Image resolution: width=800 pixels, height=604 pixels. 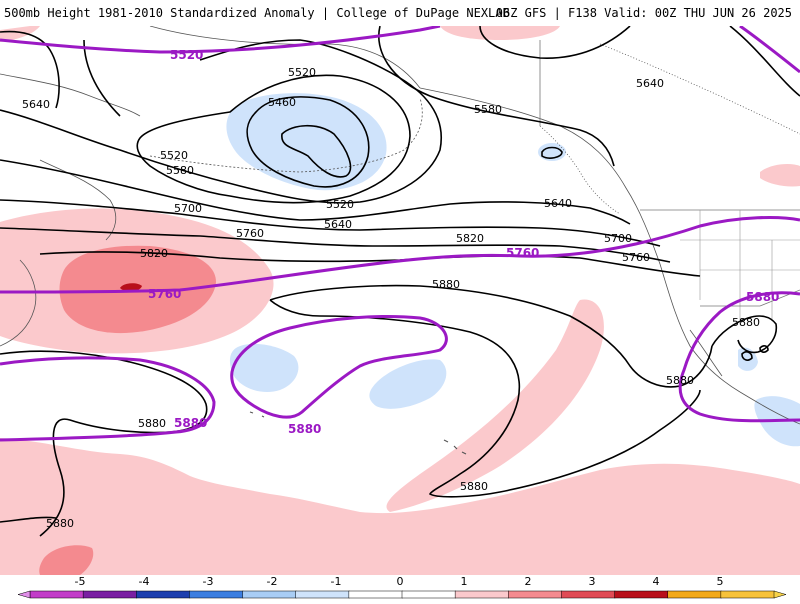 What do you see at coordinates (699, 89) in the screenshot?
I see `coast-canada-east` at bounding box center [699, 89].